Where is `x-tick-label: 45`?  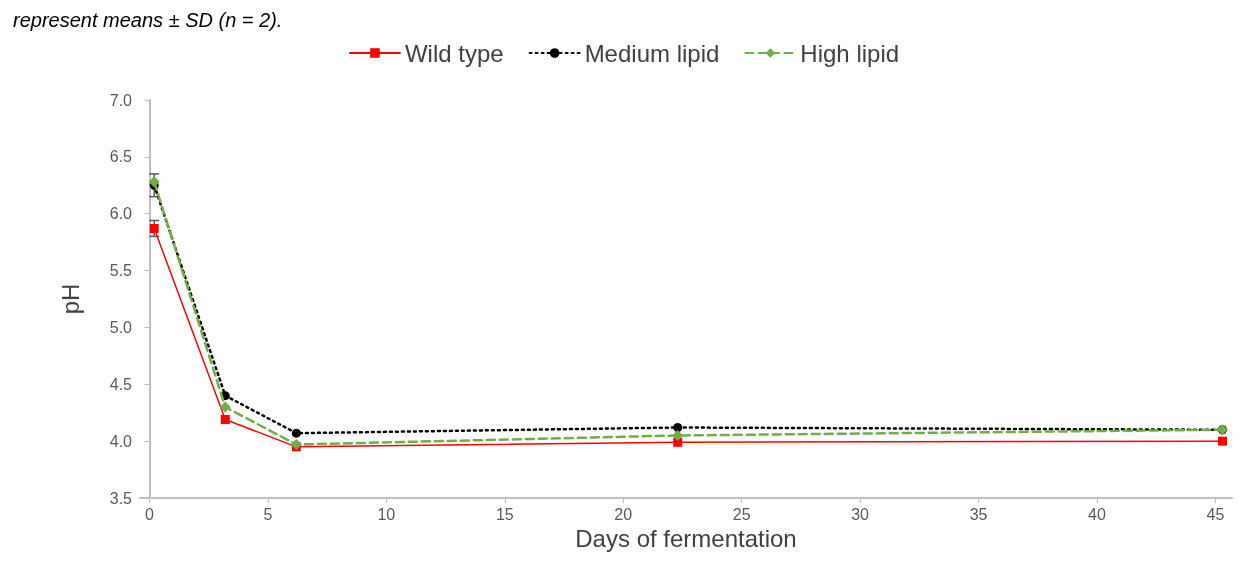 x-tick-label: 45 is located at coordinates (1215, 514).